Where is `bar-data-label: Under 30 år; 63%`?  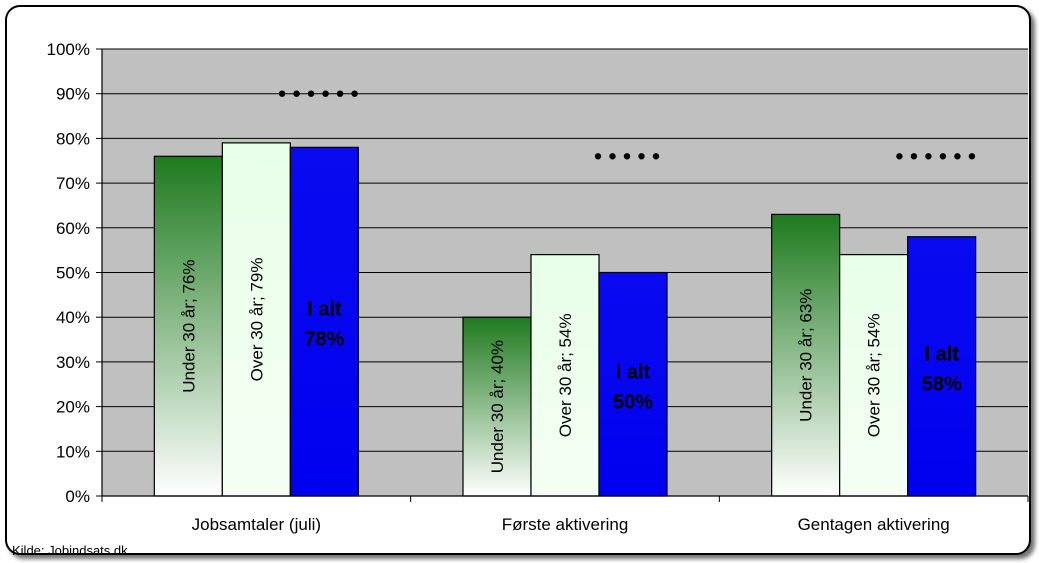
bar-data-label: Under 30 år; 63% is located at coordinates (806, 355).